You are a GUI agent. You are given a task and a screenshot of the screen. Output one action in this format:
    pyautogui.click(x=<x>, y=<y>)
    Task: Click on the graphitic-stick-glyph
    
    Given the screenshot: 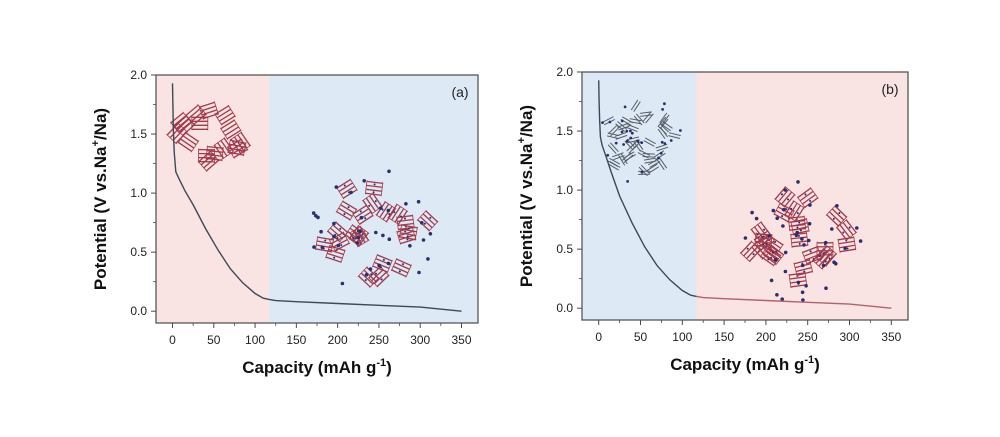 What is the action you would take?
    pyautogui.click(x=666, y=126)
    